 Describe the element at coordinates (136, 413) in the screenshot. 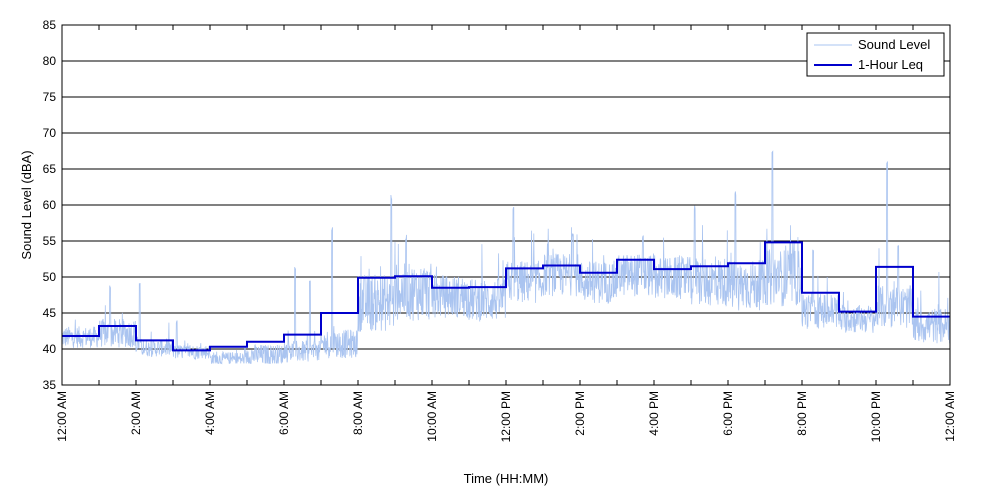

I see `x-tick-label-1: 2:00 AM` at that location.